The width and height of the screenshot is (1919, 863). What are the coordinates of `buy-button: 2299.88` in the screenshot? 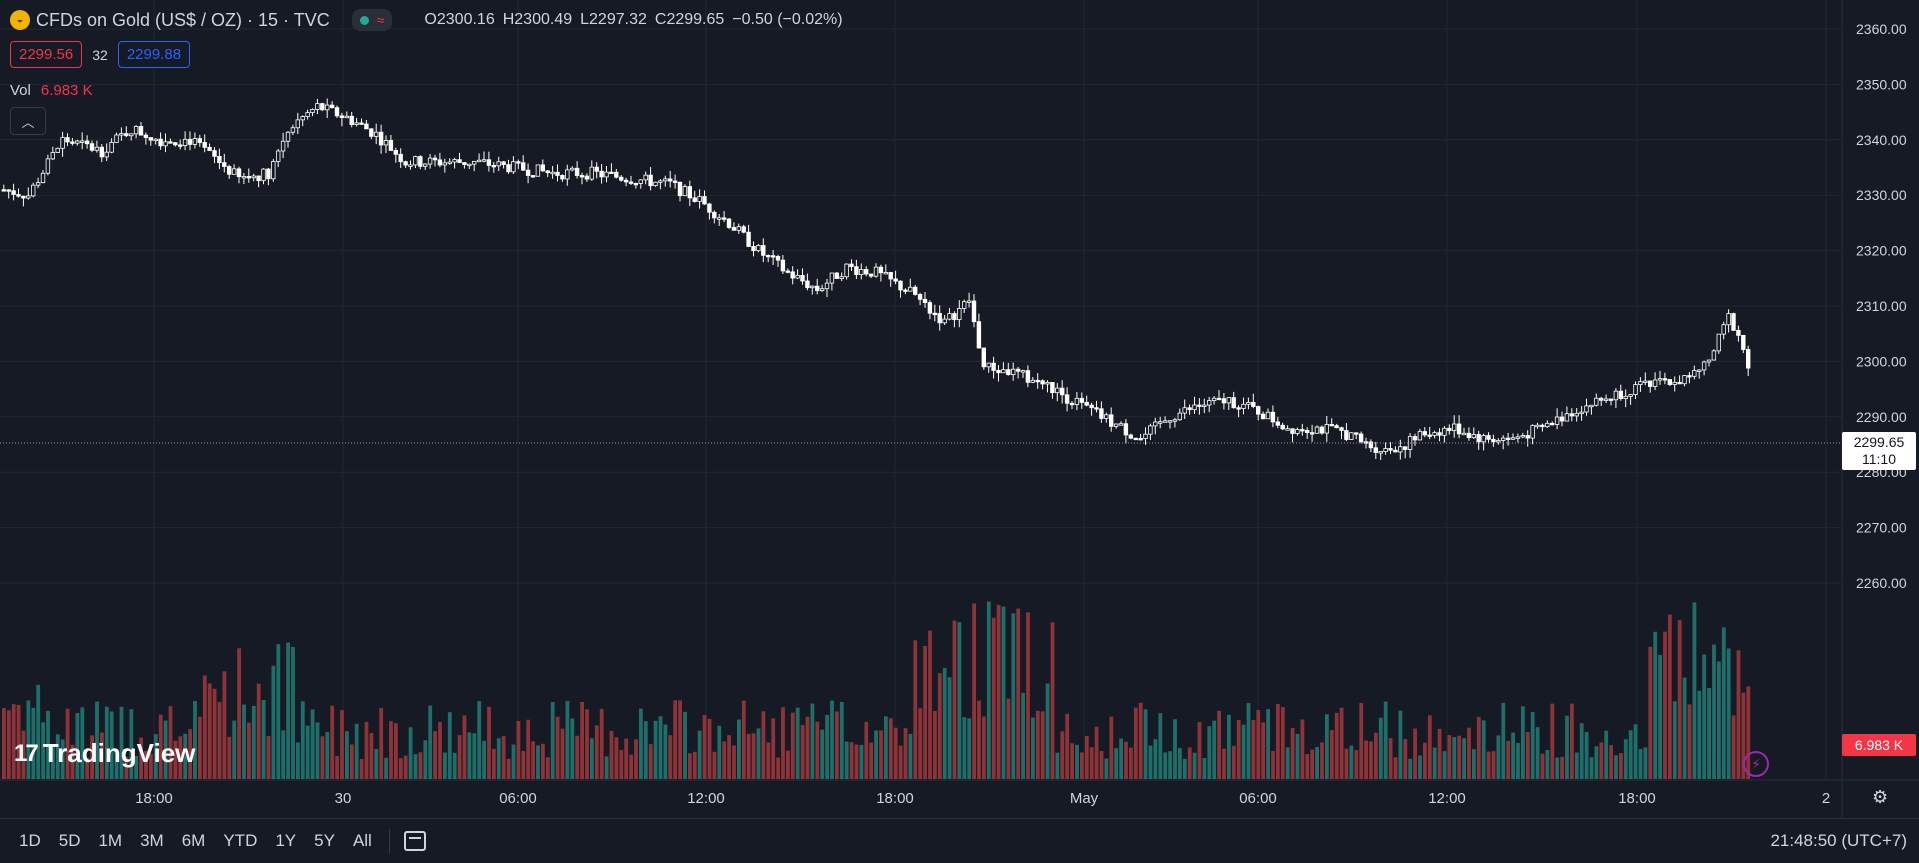 It's located at (154, 54).